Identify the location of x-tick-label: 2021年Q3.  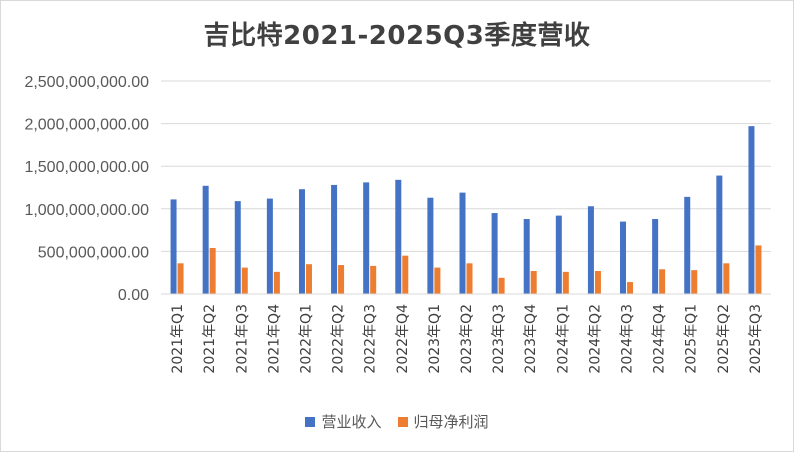
(242, 339).